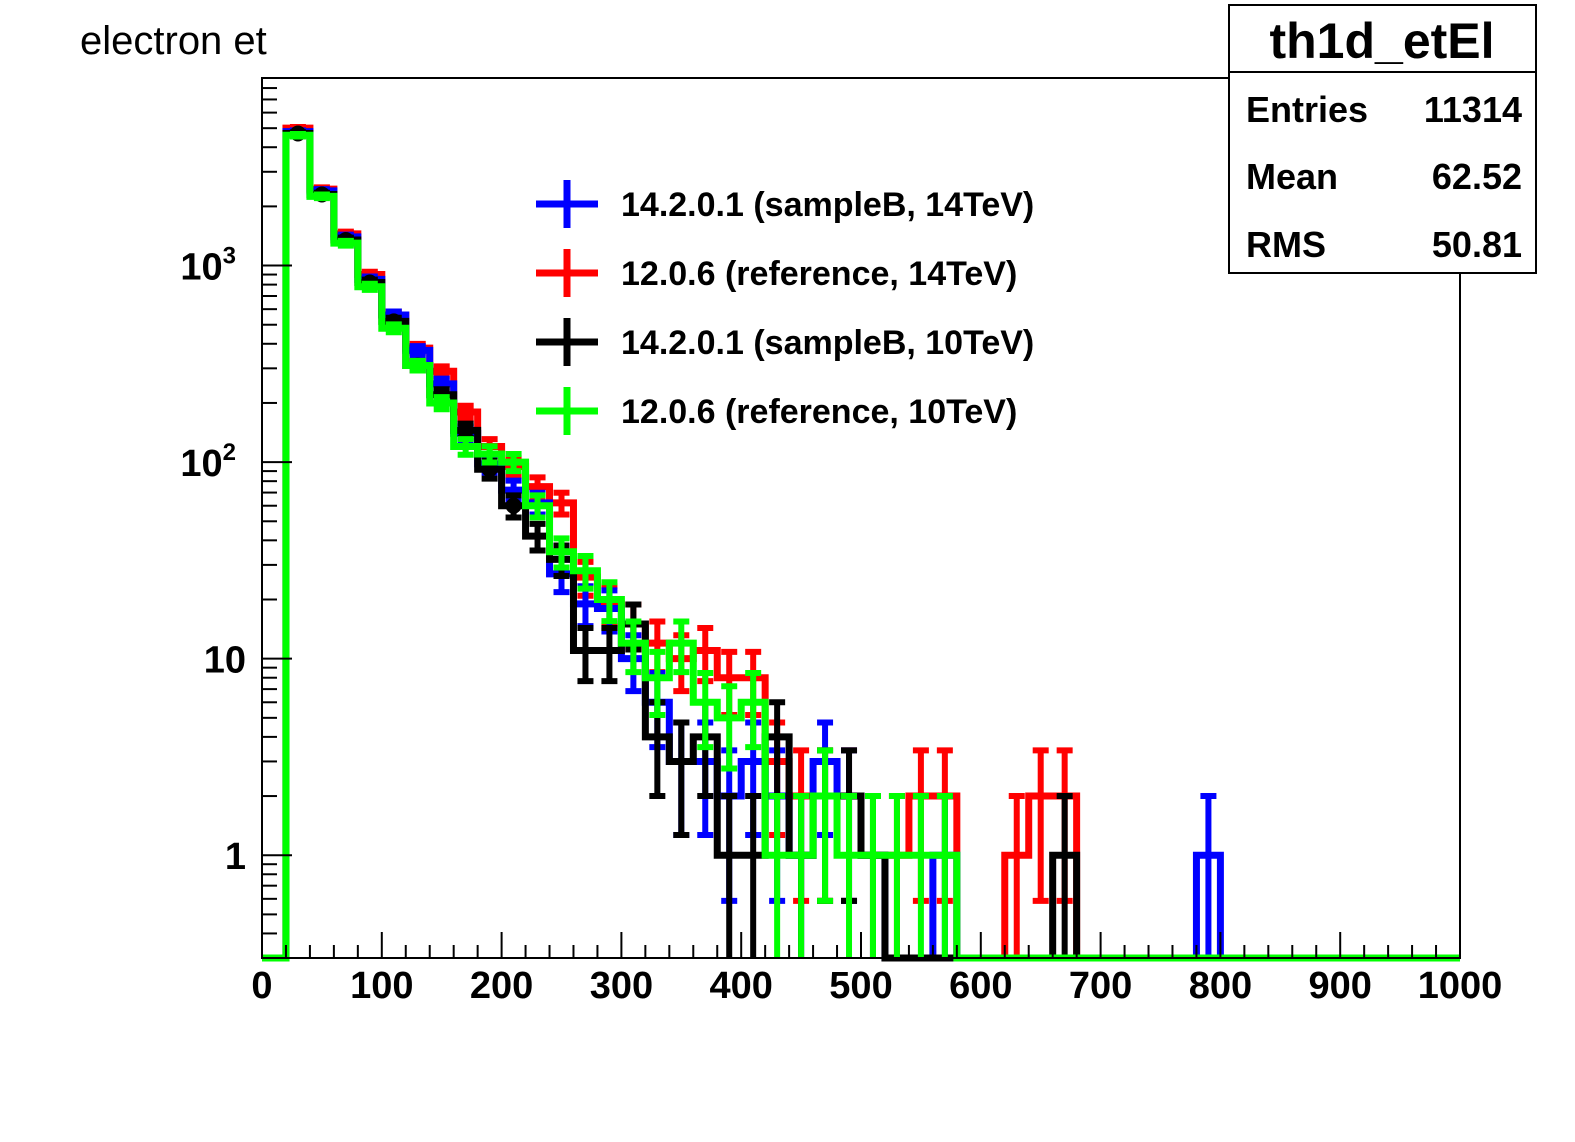 This screenshot has height=1142, width=1575. I want to click on legend-entry: 14.2.0.1 (sampleB, 14TeV), so click(785, 204).